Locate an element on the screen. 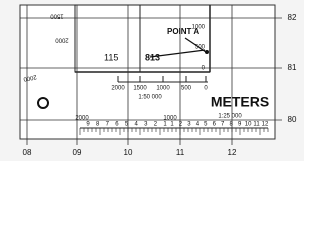  inverted-label: 1500 is located at coordinates (57, 15).